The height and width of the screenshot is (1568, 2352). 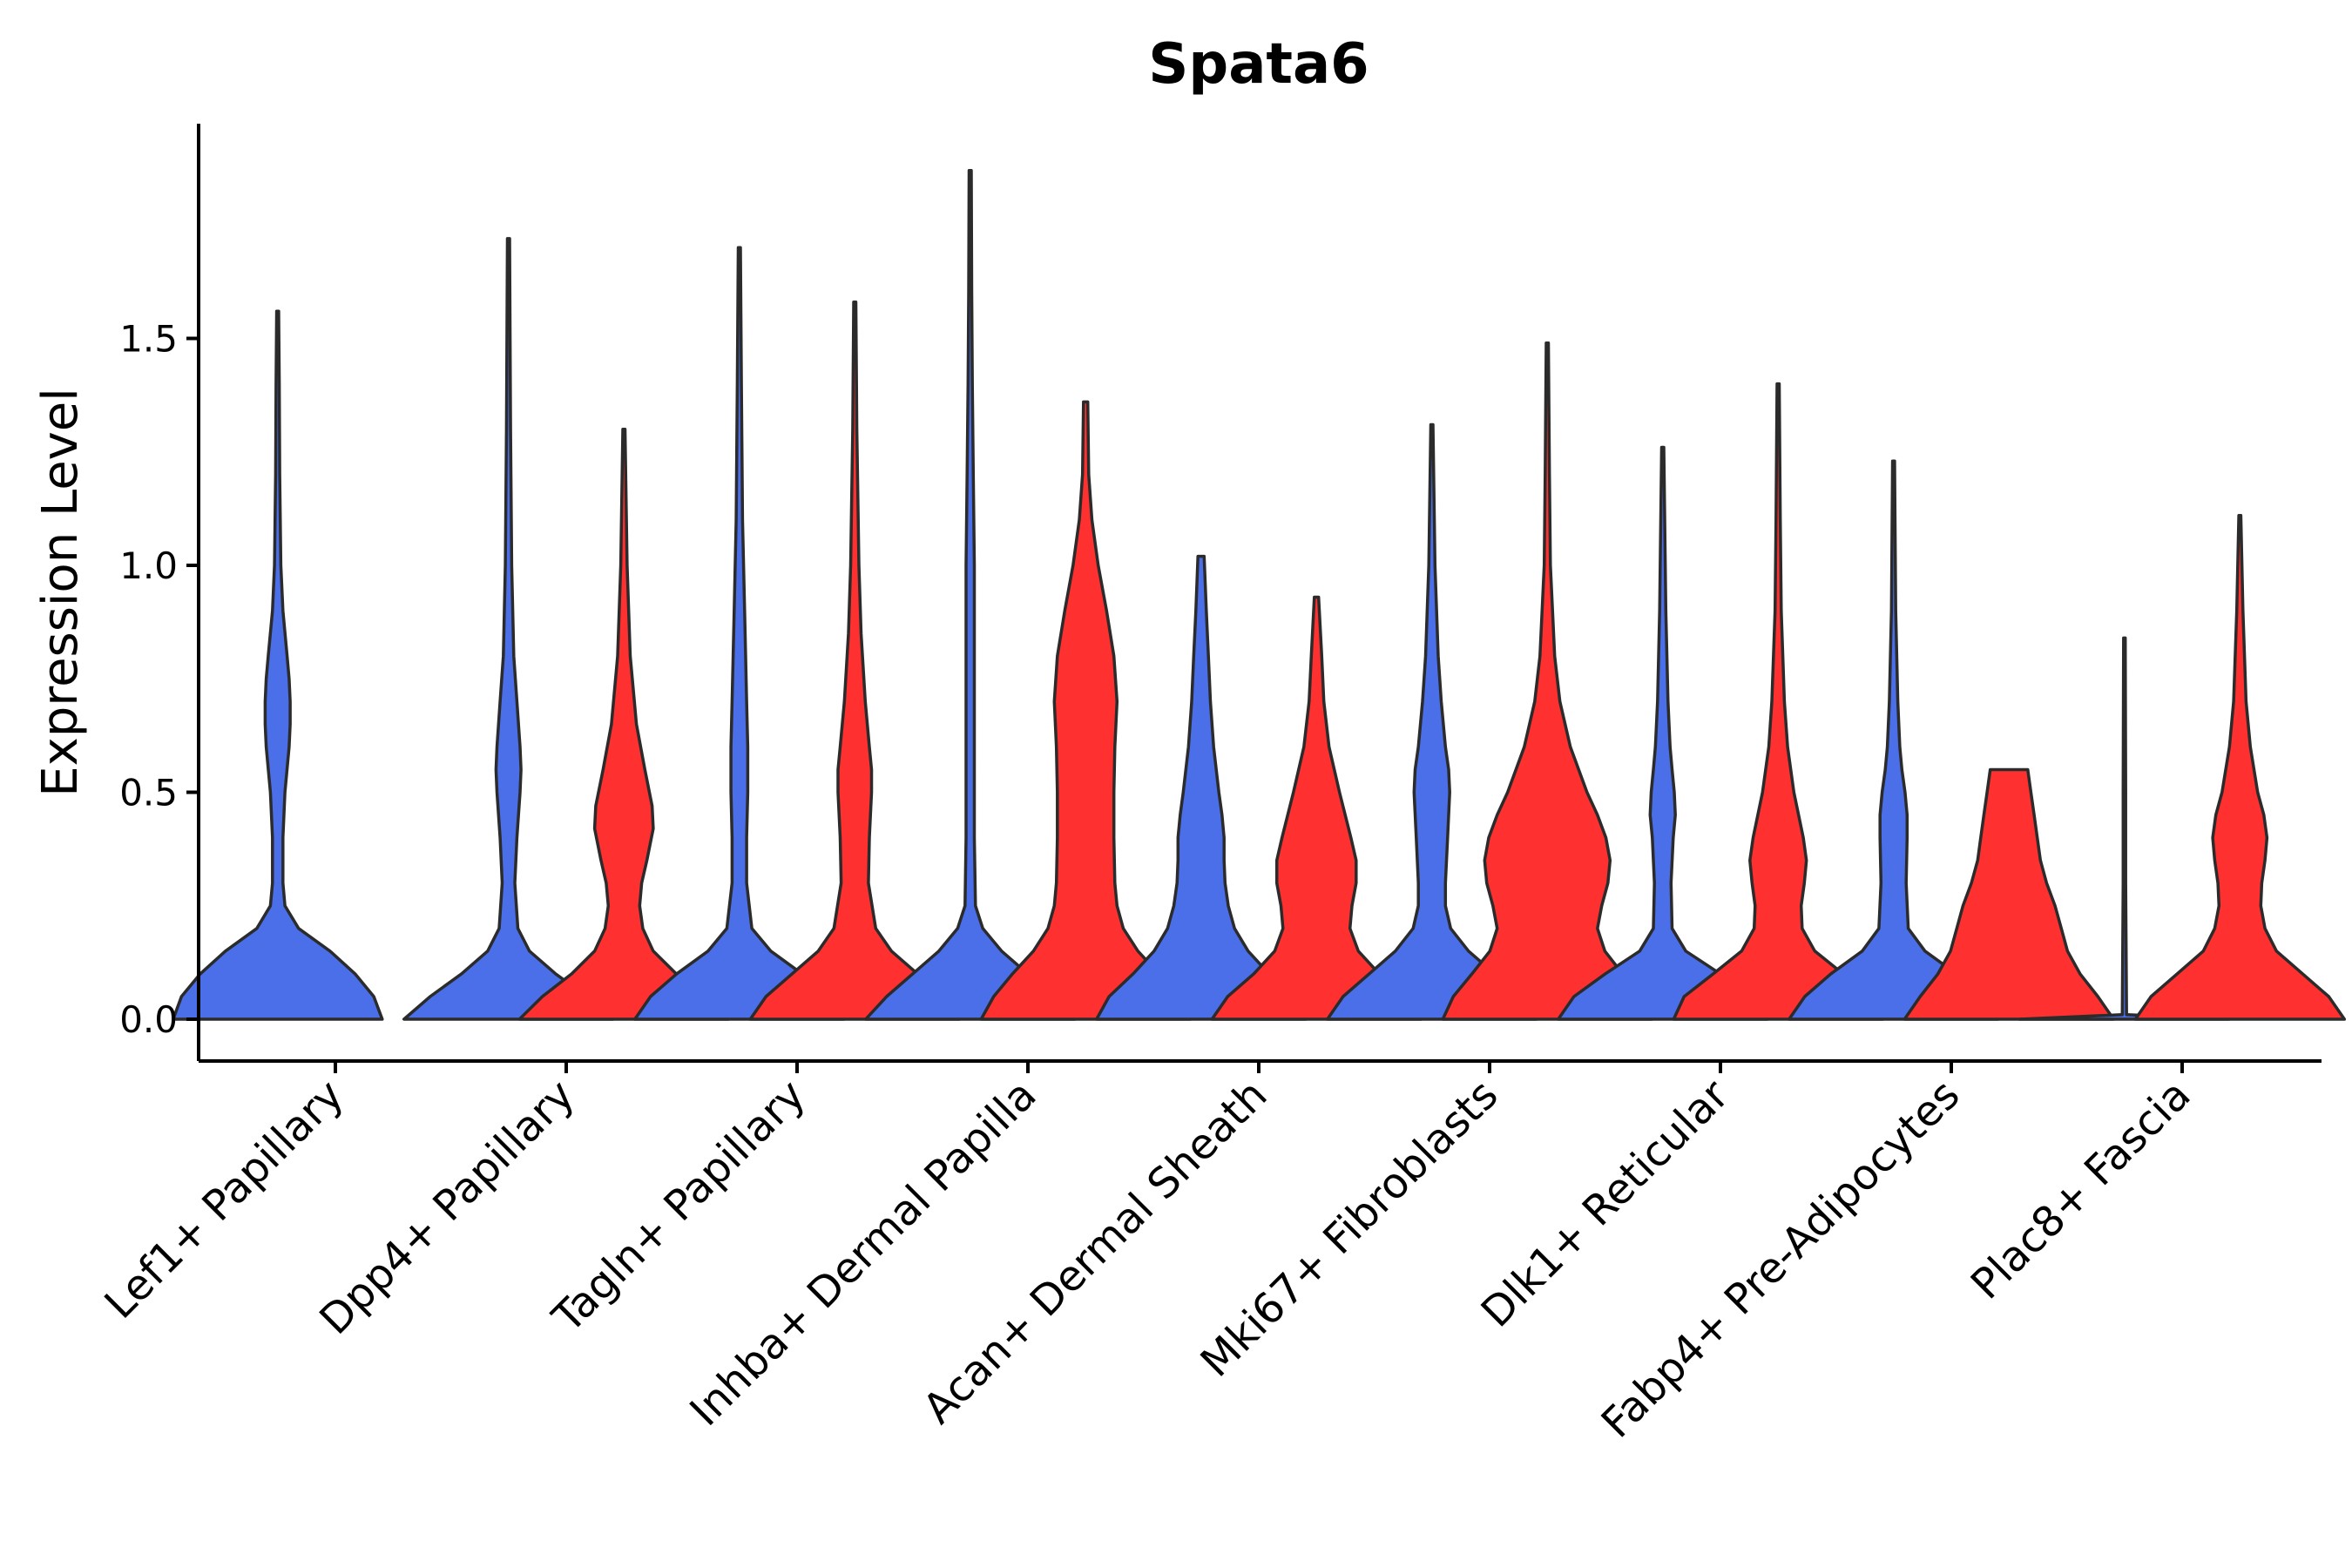 What do you see at coordinates (1894, 740) in the screenshot?
I see `violin-fabp4-pre-adipocytes-blue` at bounding box center [1894, 740].